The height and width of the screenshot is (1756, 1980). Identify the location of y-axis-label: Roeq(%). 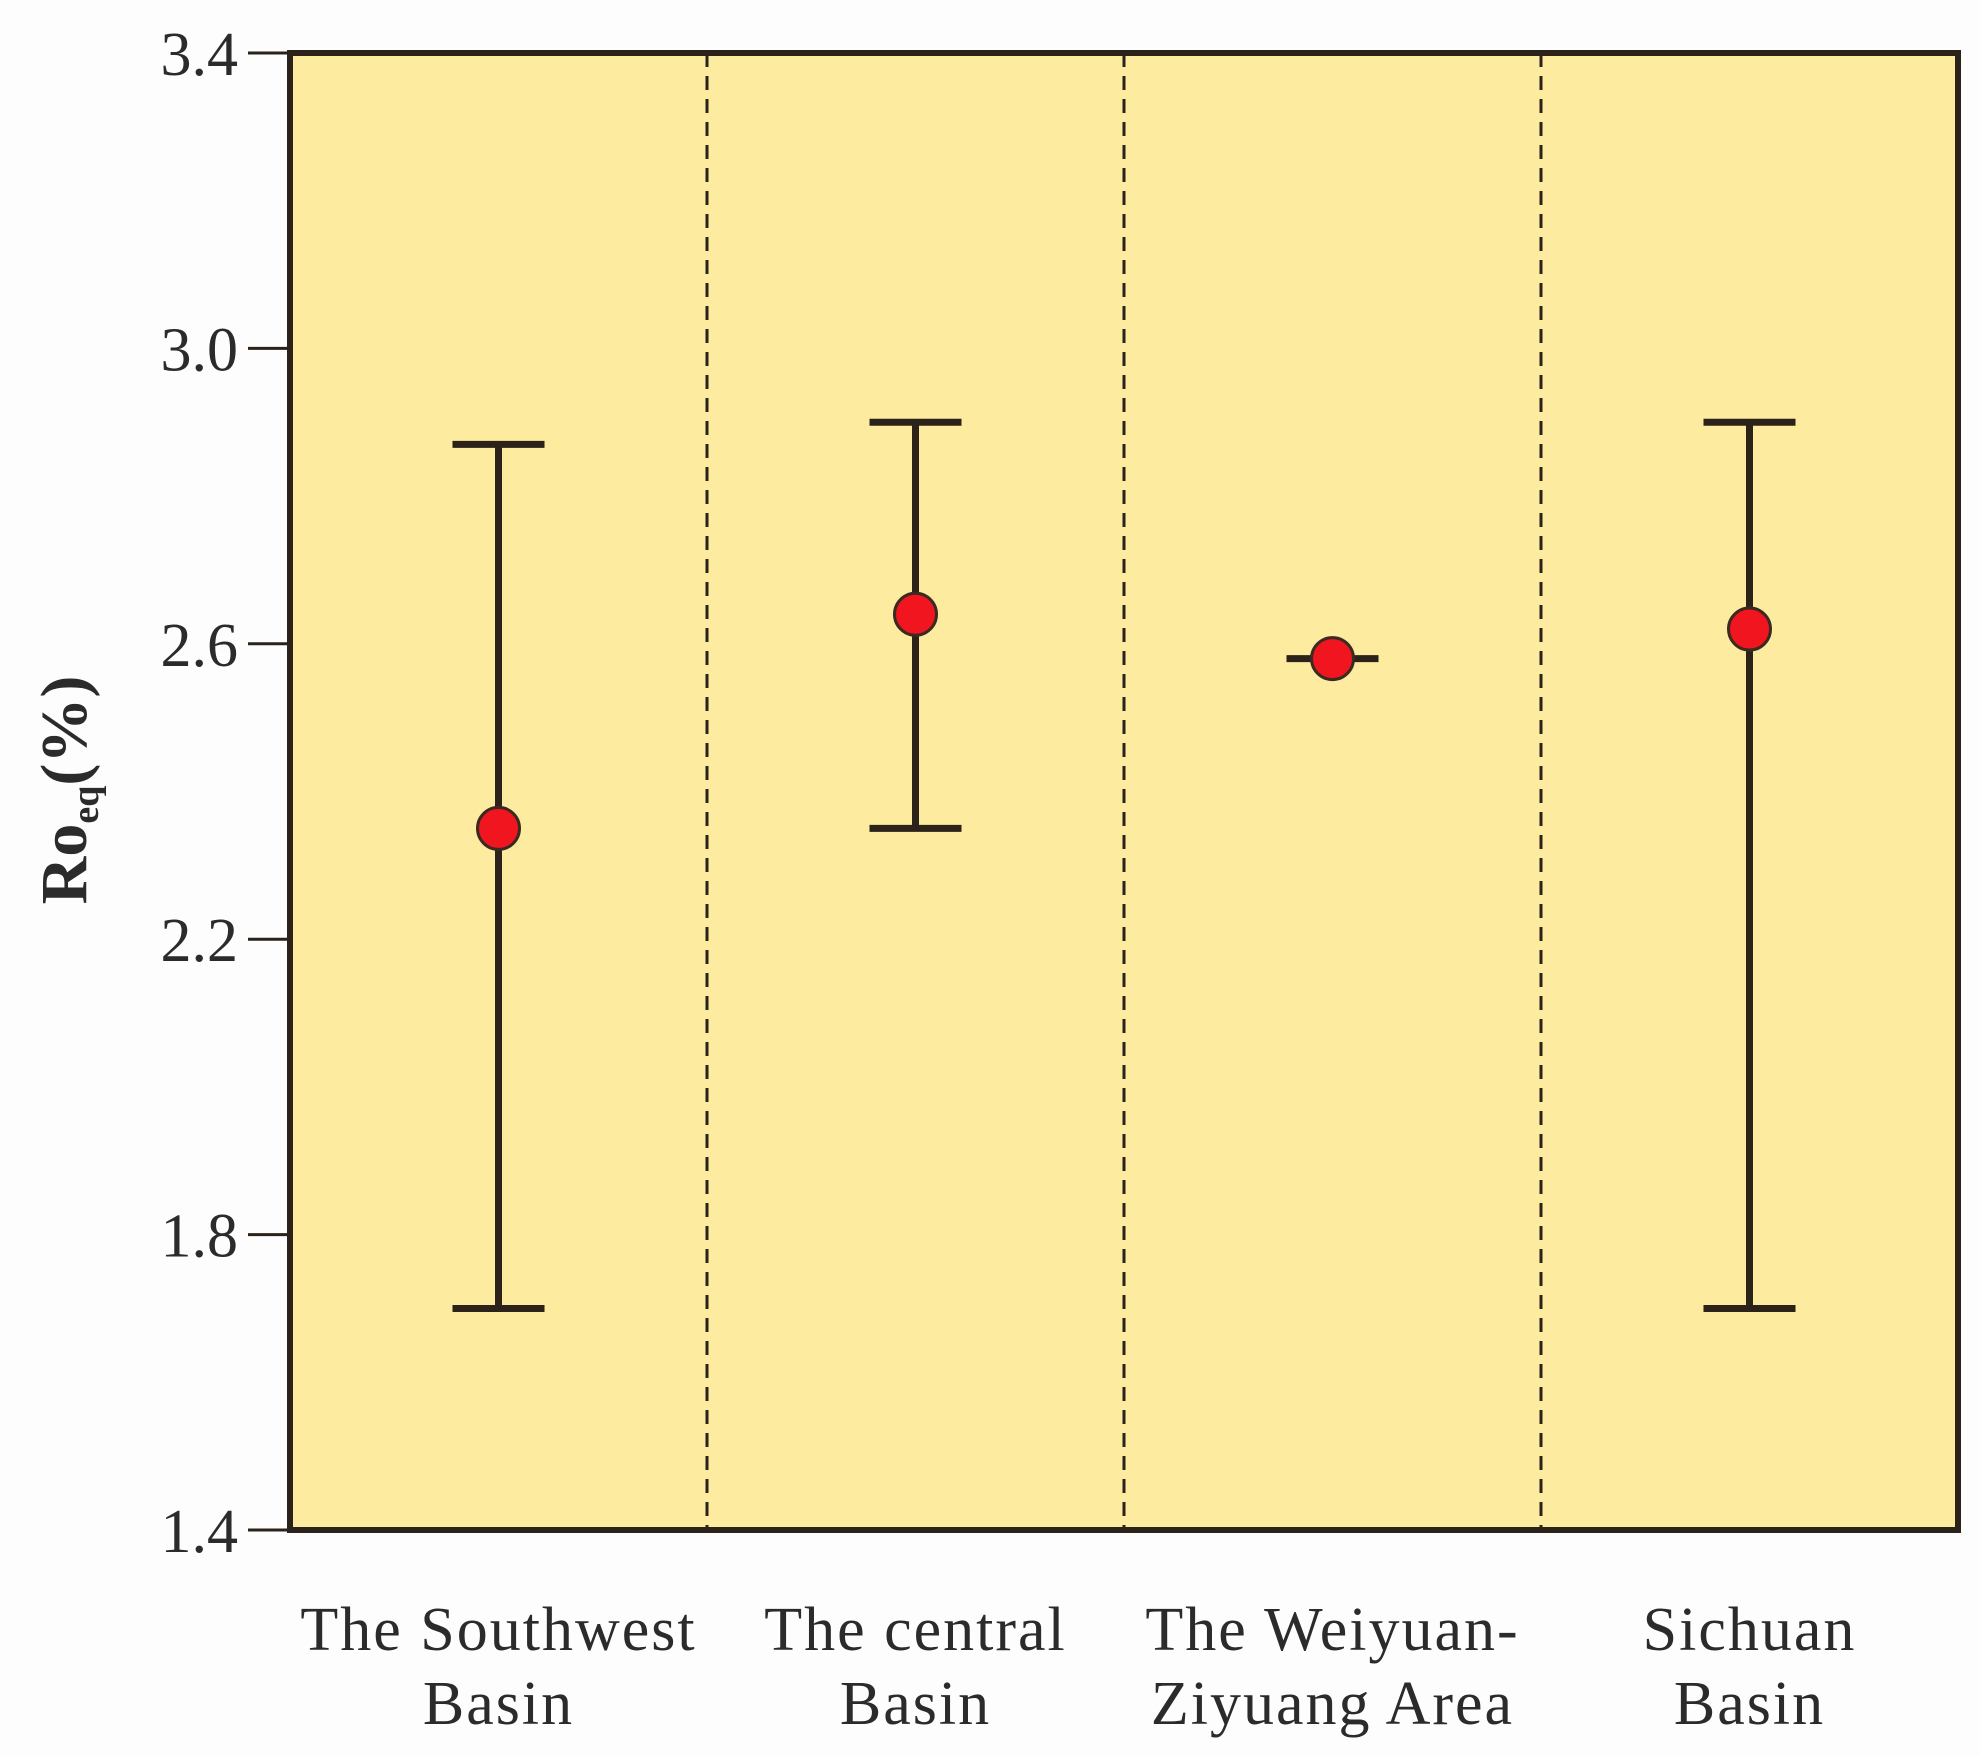
(67, 790).